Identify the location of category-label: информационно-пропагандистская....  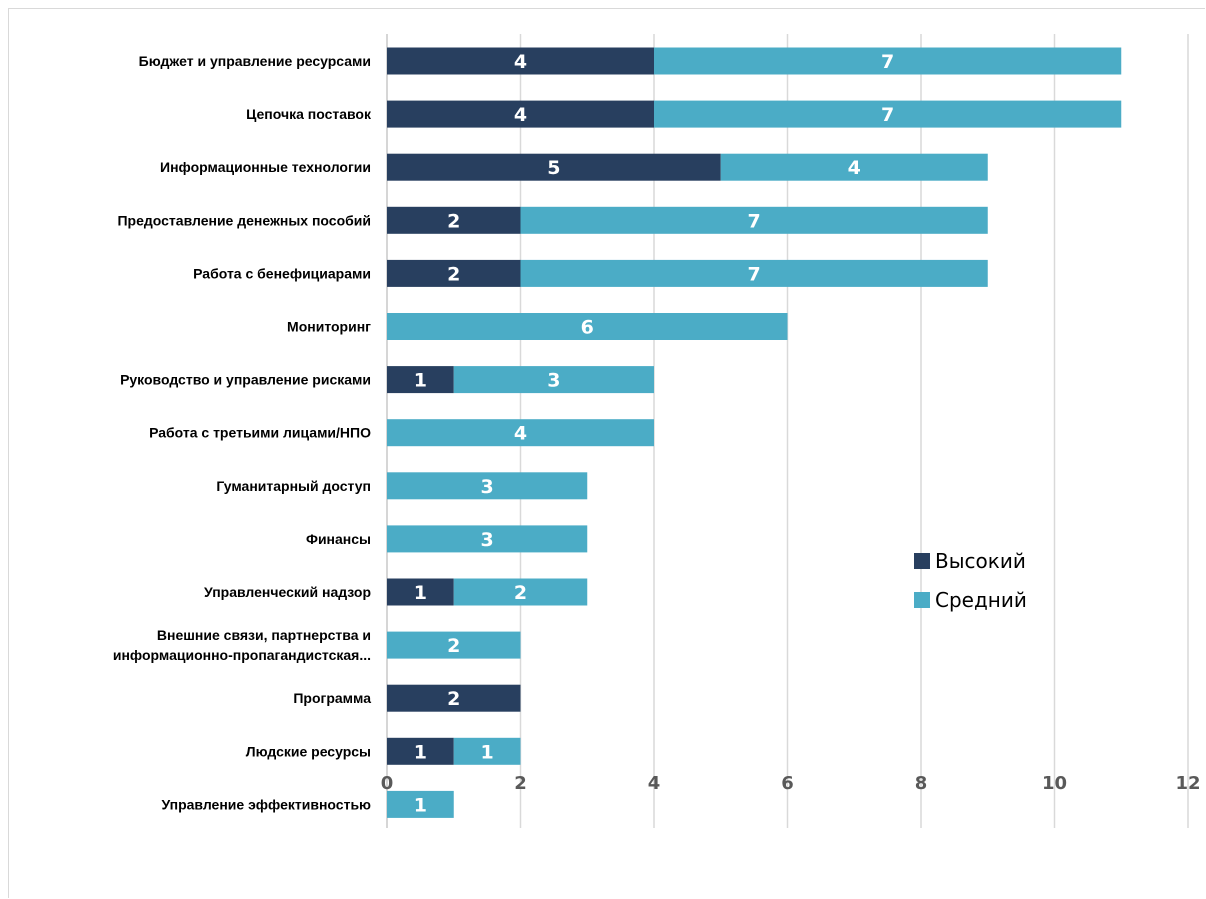
(242, 655).